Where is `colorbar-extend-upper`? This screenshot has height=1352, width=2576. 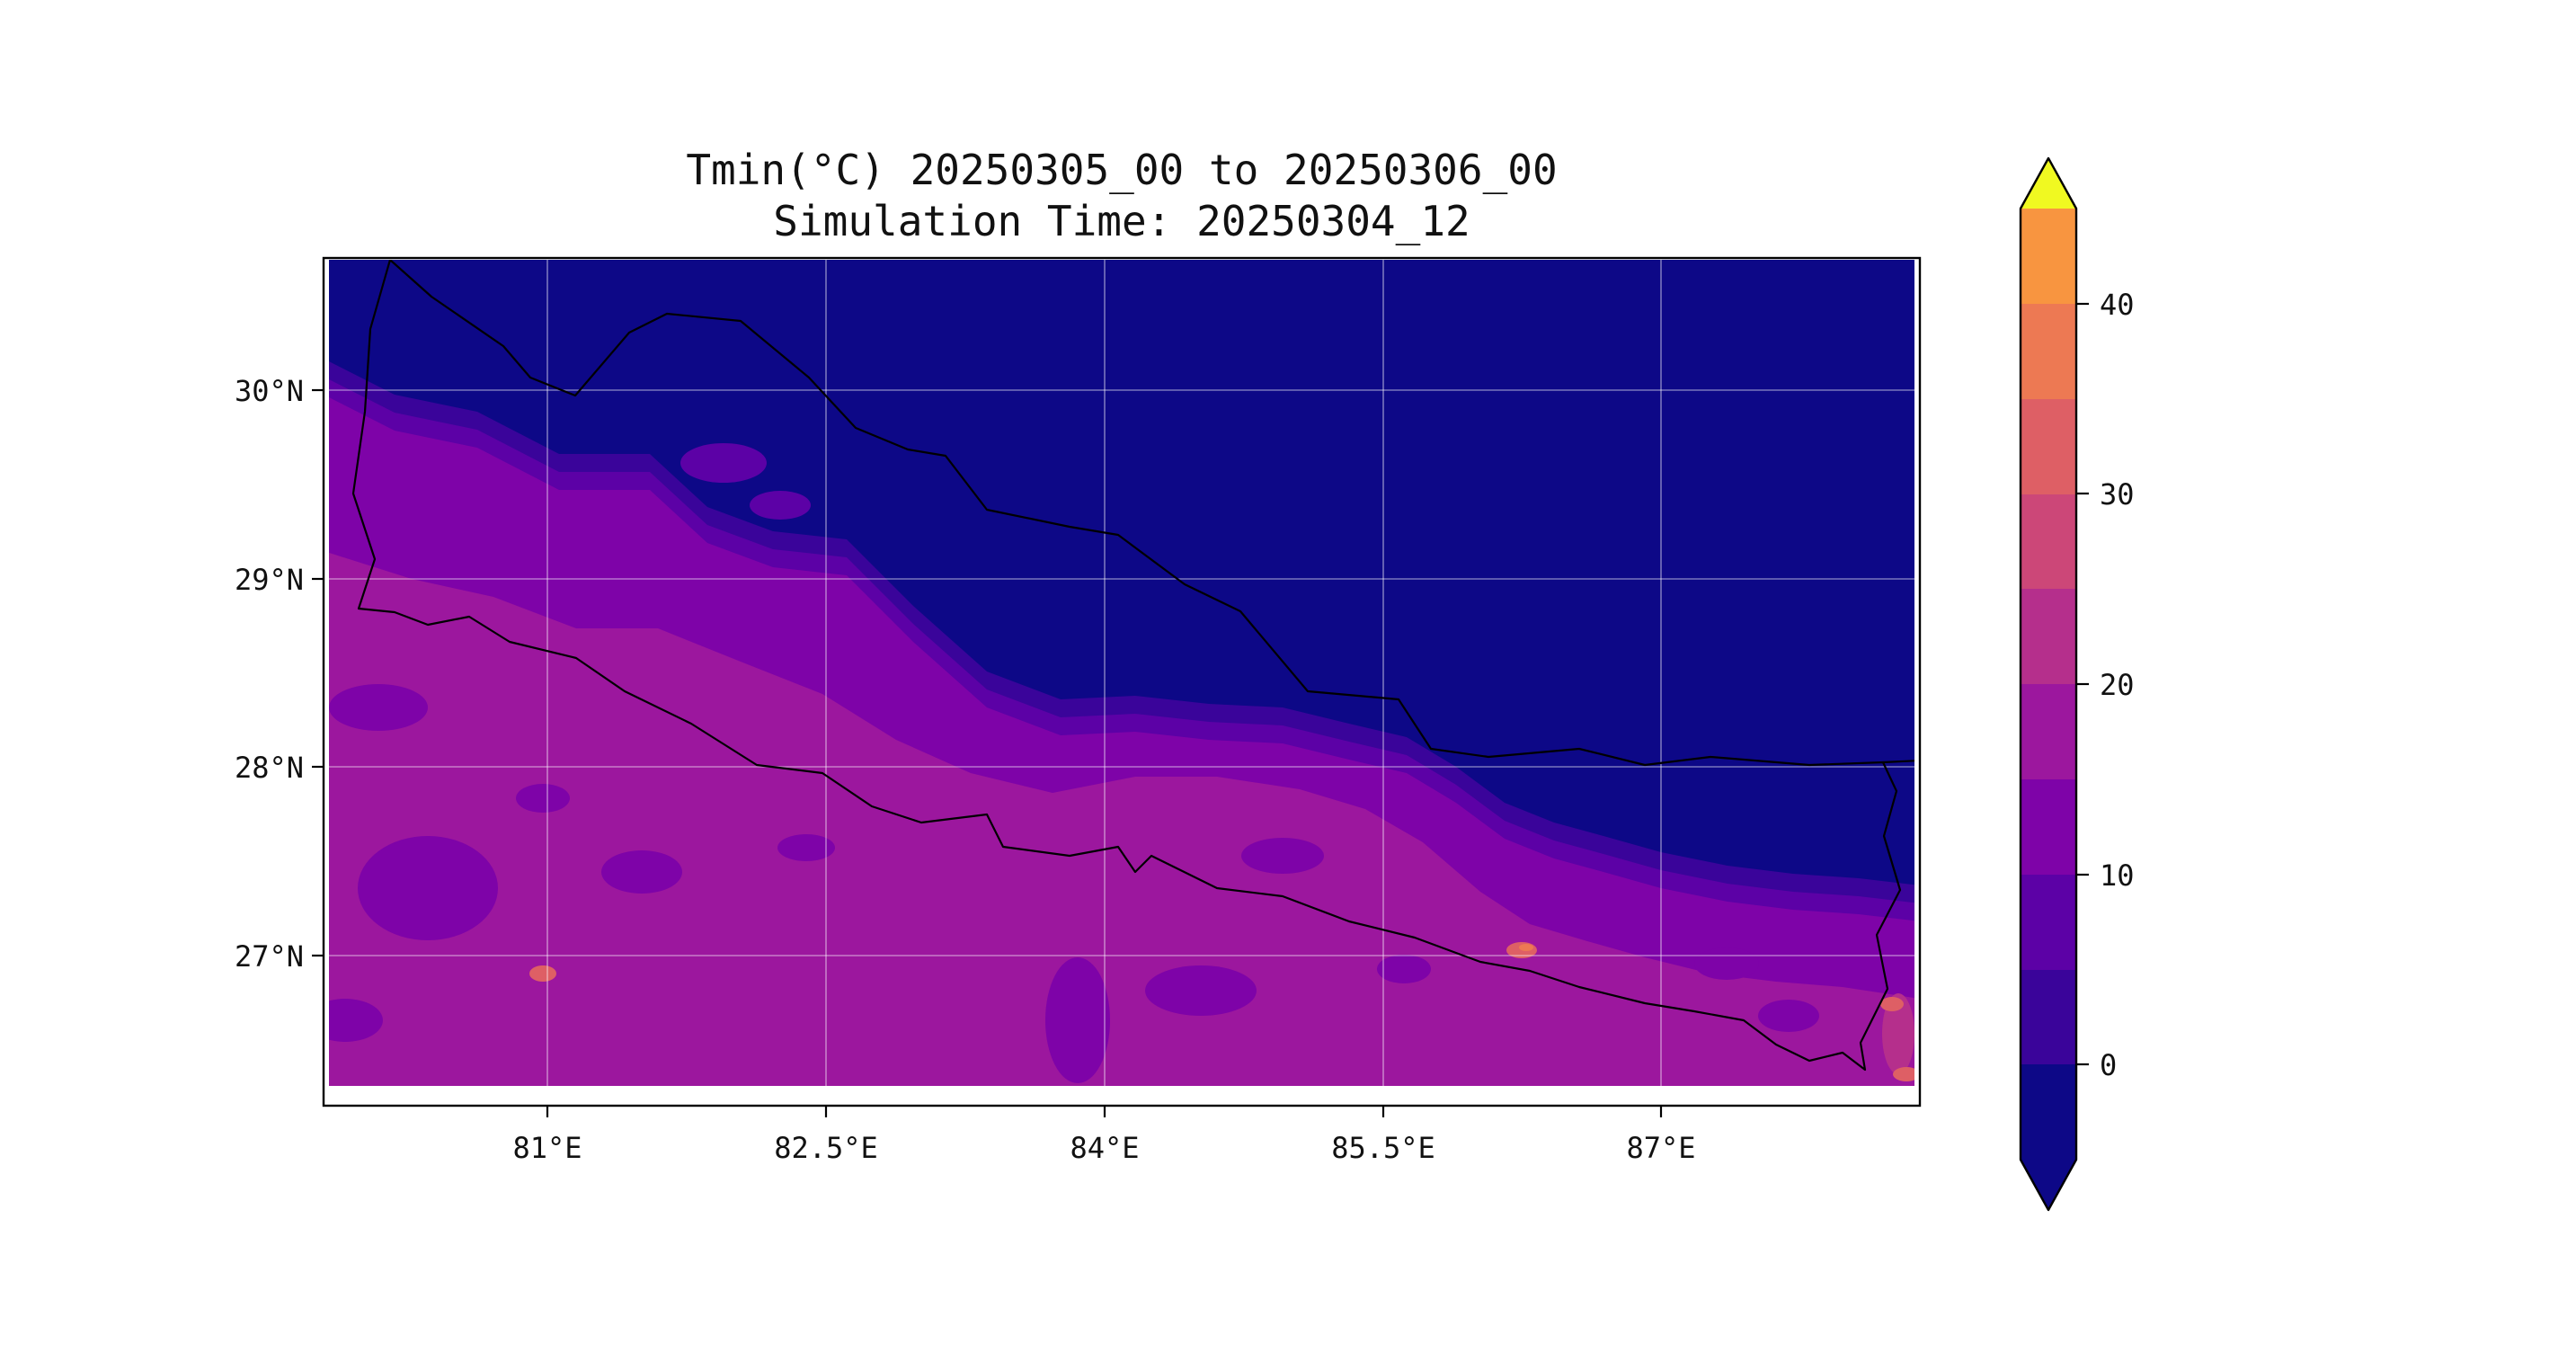
colorbar-extend-upper is located at coordinates (2048, 183).